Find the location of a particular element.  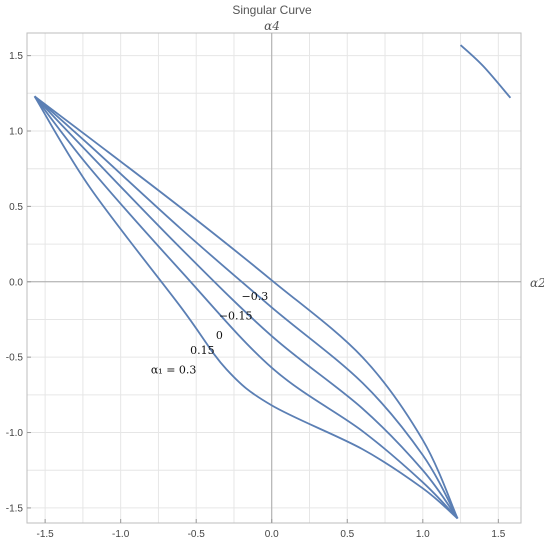

y-tick-label: 0.0 is located at coordinates (16, 282).